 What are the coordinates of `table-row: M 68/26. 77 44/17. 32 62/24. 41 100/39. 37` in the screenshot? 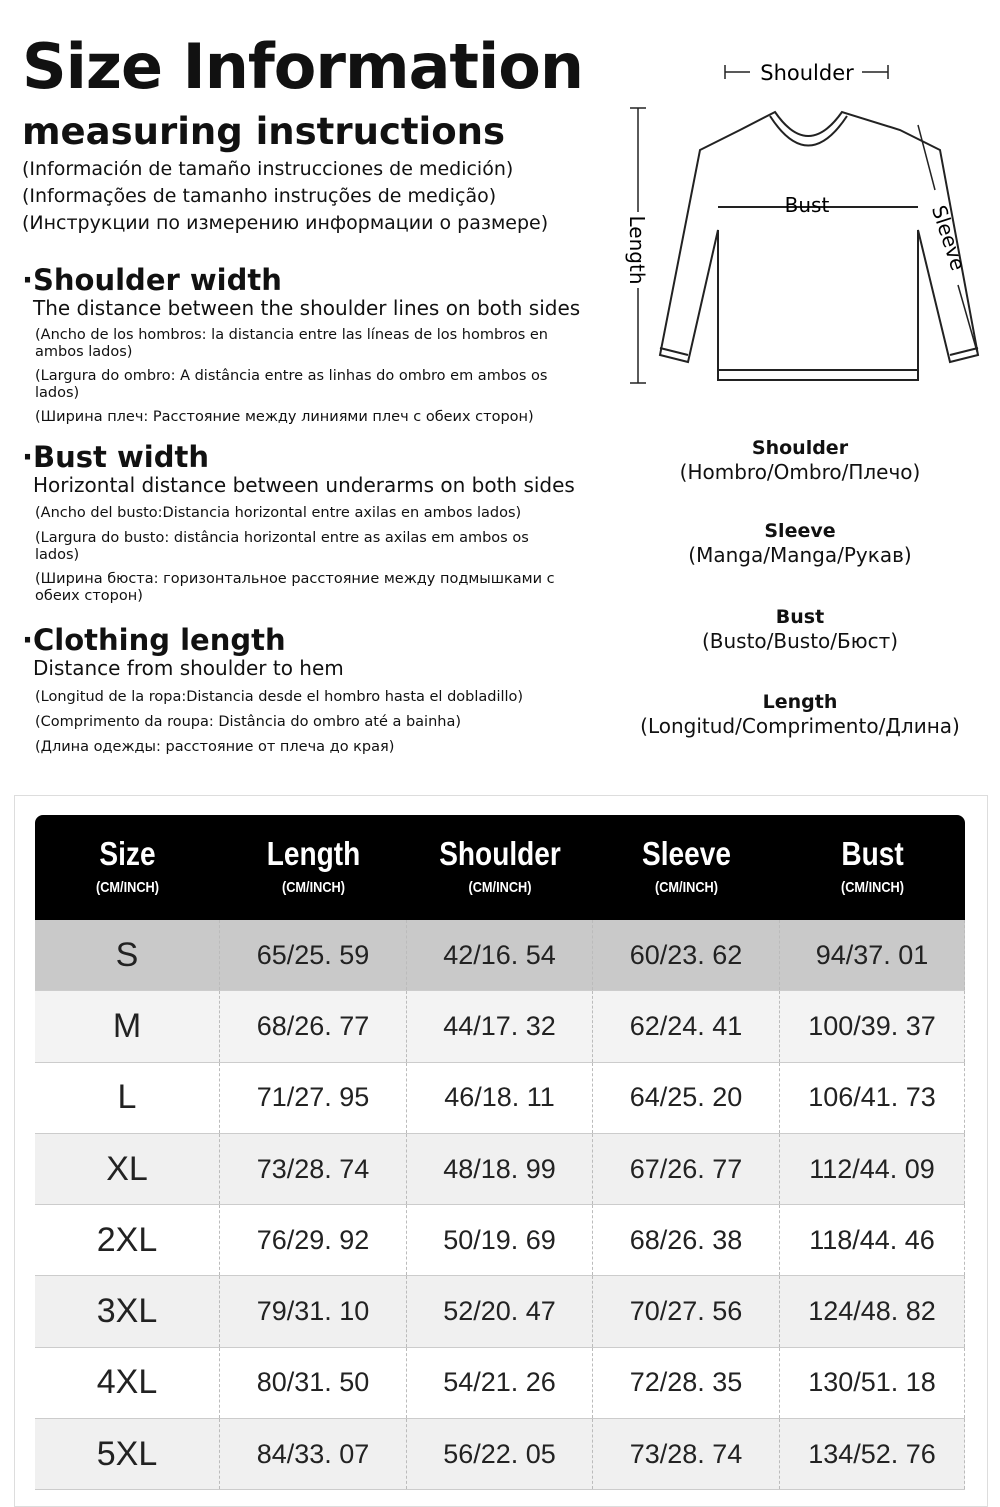 It's located at (500, 1027).